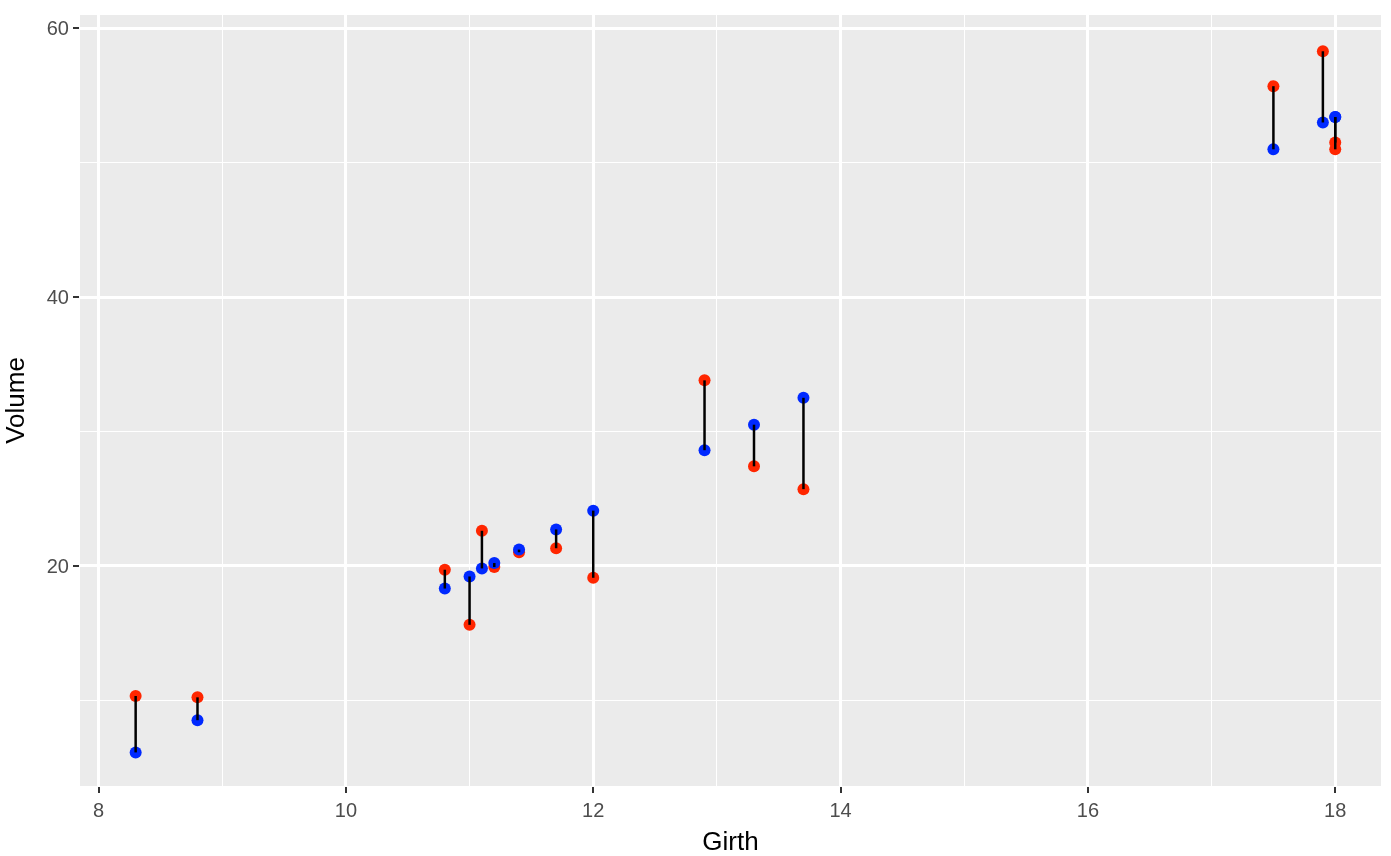  Describe the element at coordinates (346, 810) in the screenshot. I see `x-tick-label: 10` at that location.